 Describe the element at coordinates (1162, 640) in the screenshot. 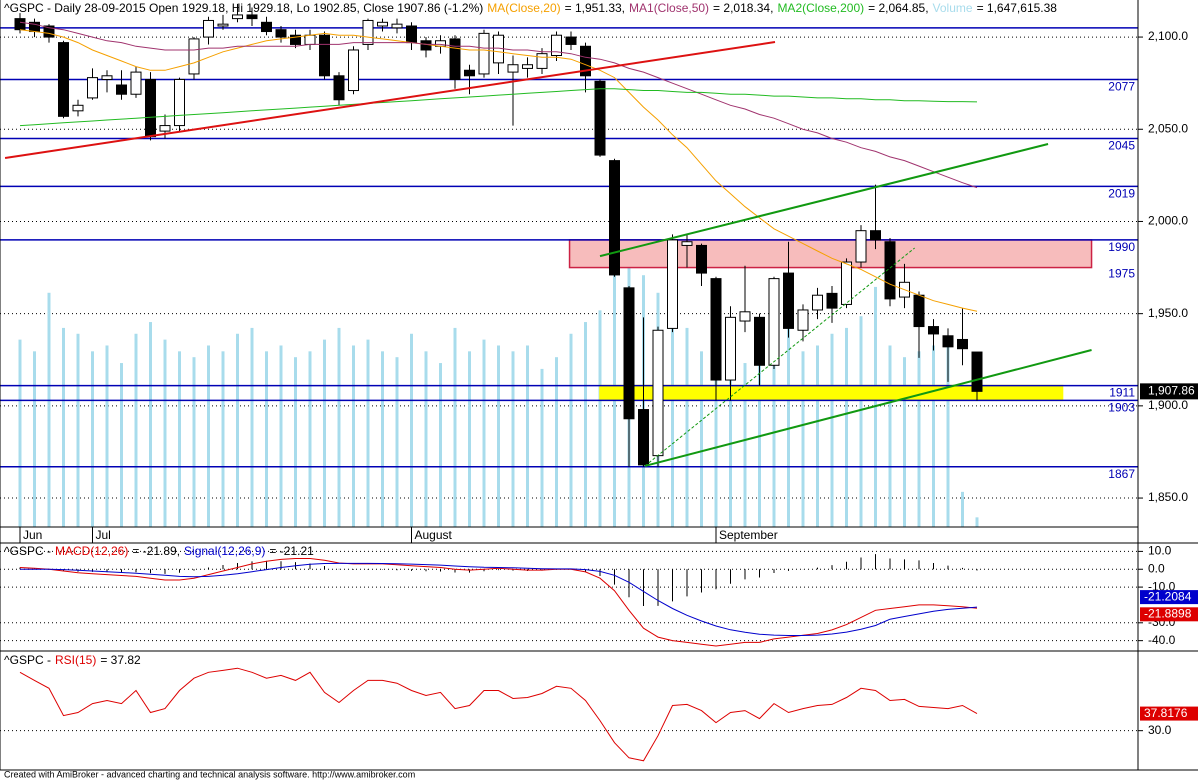

I see `y-tick-label: -40.0` at that location.